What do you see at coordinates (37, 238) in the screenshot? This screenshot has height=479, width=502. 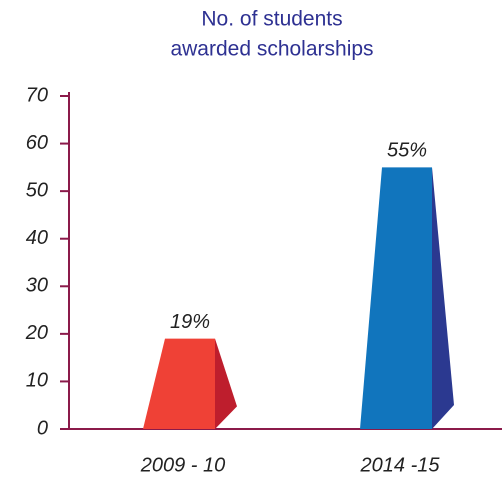 I see `y-tick-label: 40` at bounding box center [37, 238].